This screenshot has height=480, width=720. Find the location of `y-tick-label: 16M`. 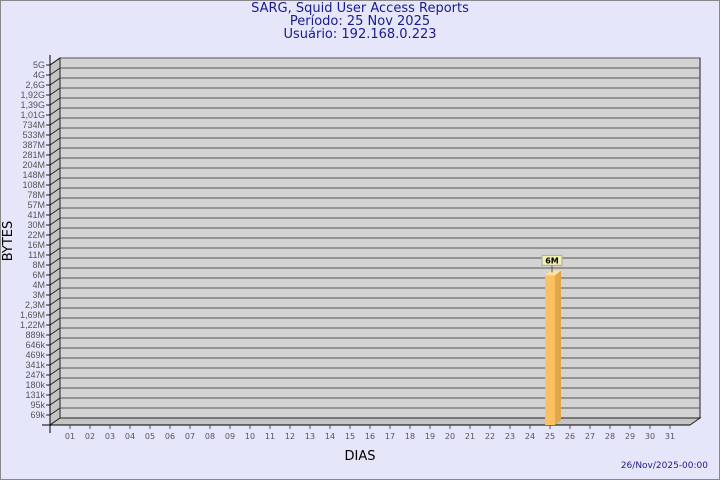

y-tick-label: 16M is located at coordinates (36, 245).